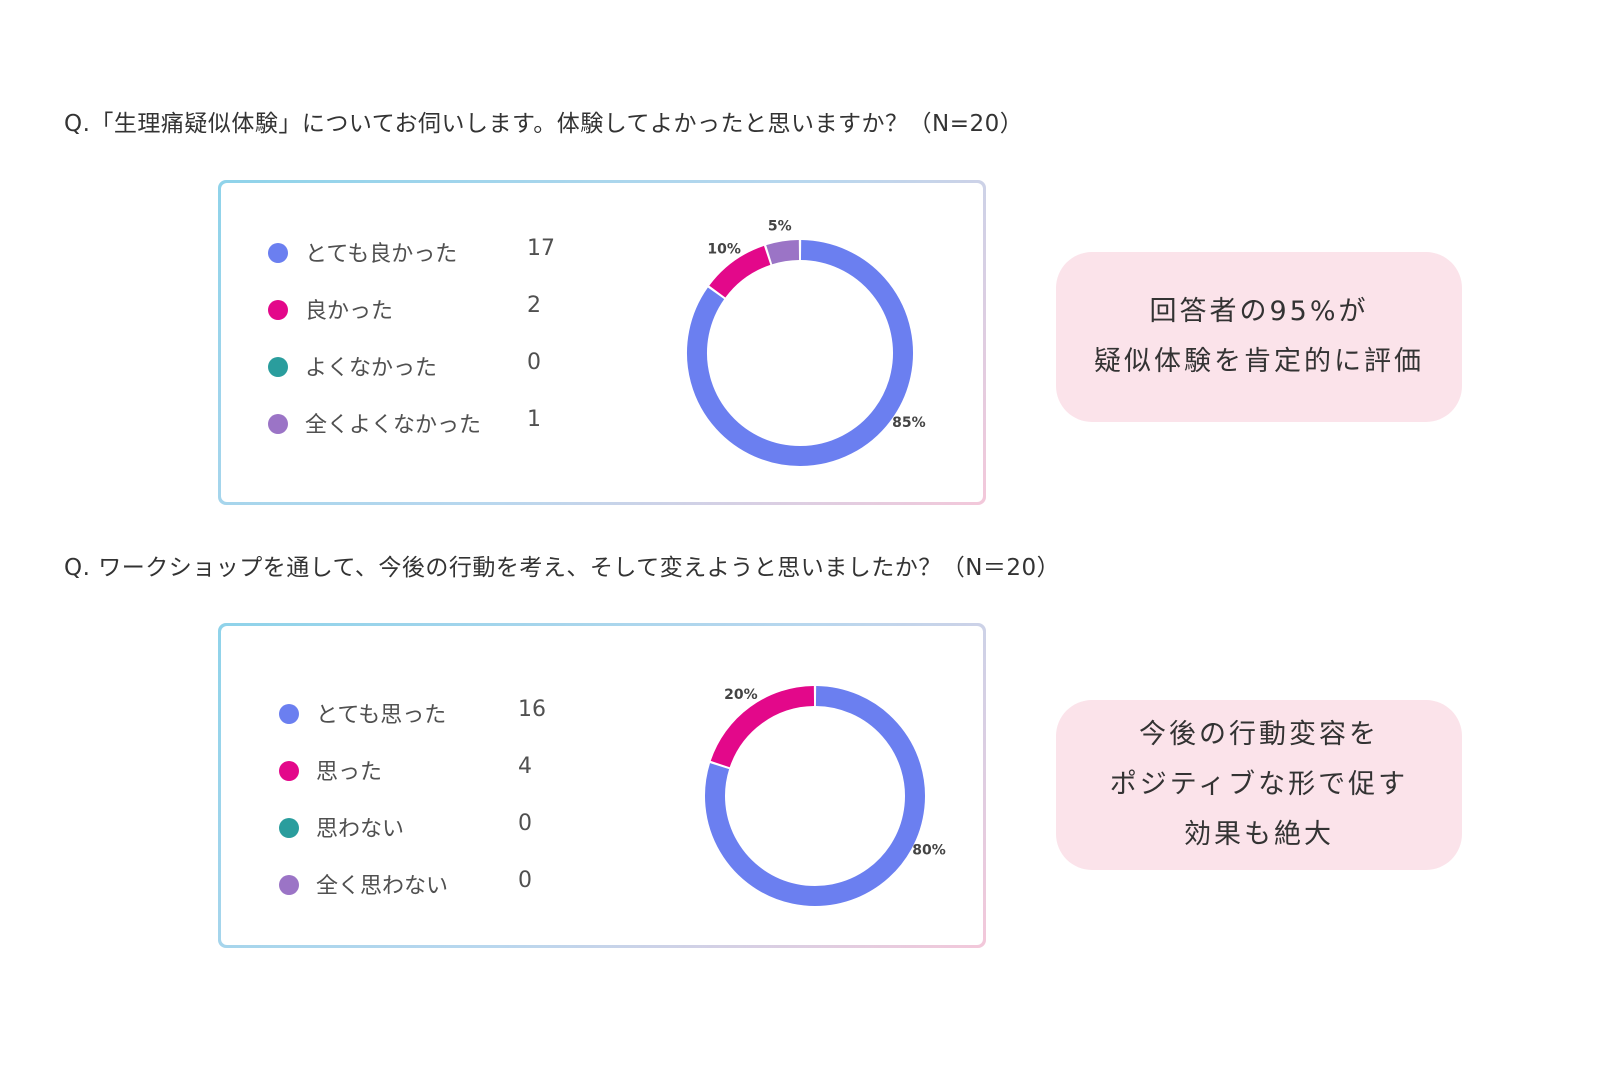 Image resolution: width=1597 pixels, height=1065 pixels. I want to click on percent-label: 10%, so click(724, 250).